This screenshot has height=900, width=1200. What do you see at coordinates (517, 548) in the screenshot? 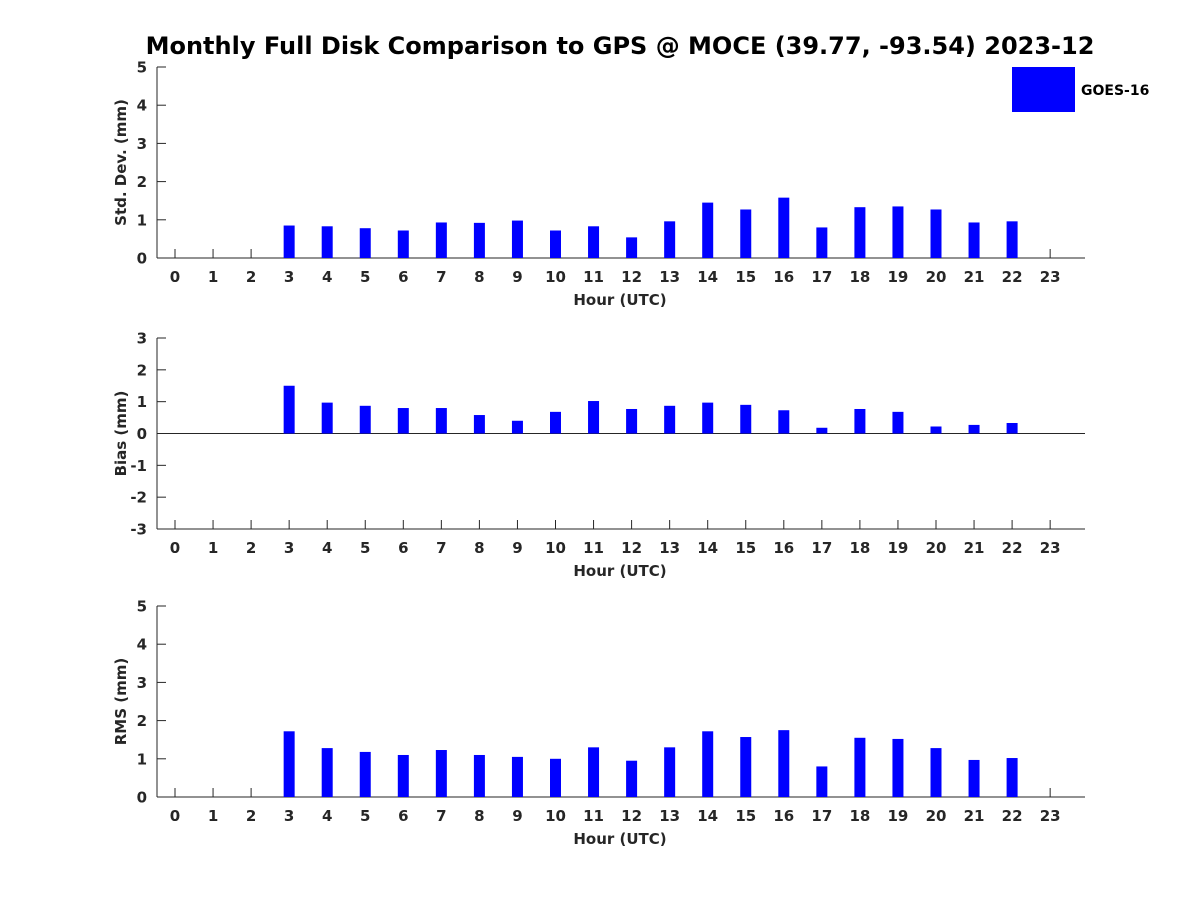
I see `x-tick-label: 9` at bounding box center [517, 548].